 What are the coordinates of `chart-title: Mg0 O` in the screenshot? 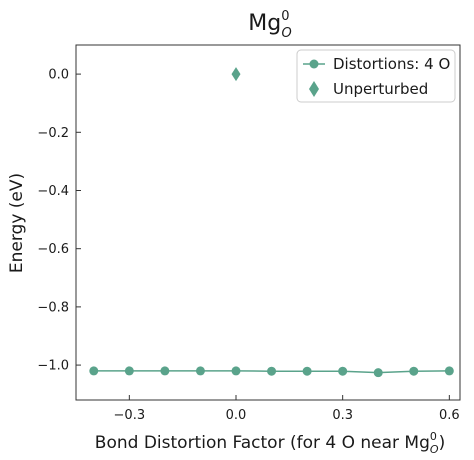 It's located at (269, 25).